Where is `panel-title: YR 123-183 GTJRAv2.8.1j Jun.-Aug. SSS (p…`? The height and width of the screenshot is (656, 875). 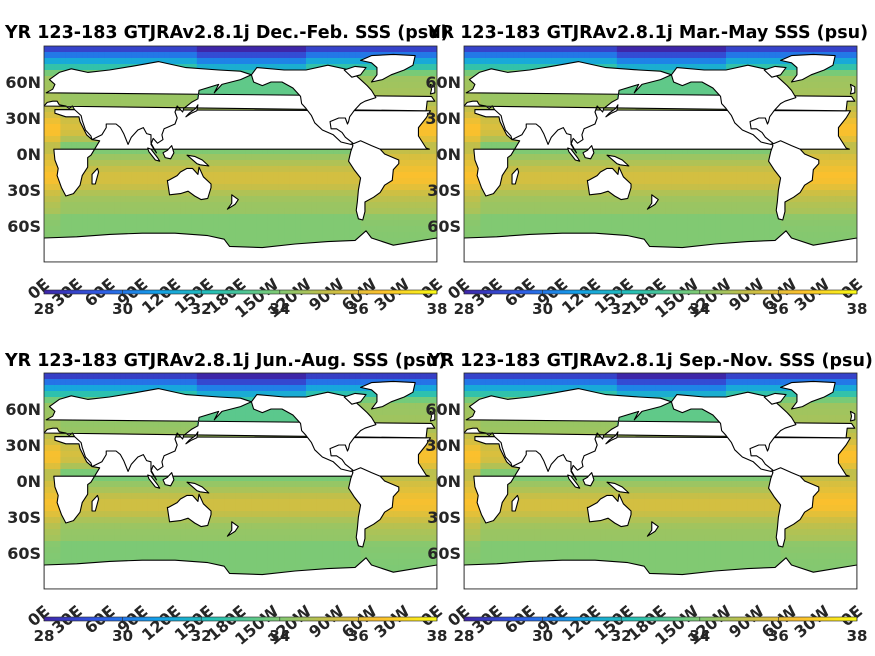 panel-title: YR 123-183 GTJRAv2.8.1j Jun.-Aug. SSS (p… is located at coordinates (225, 361).